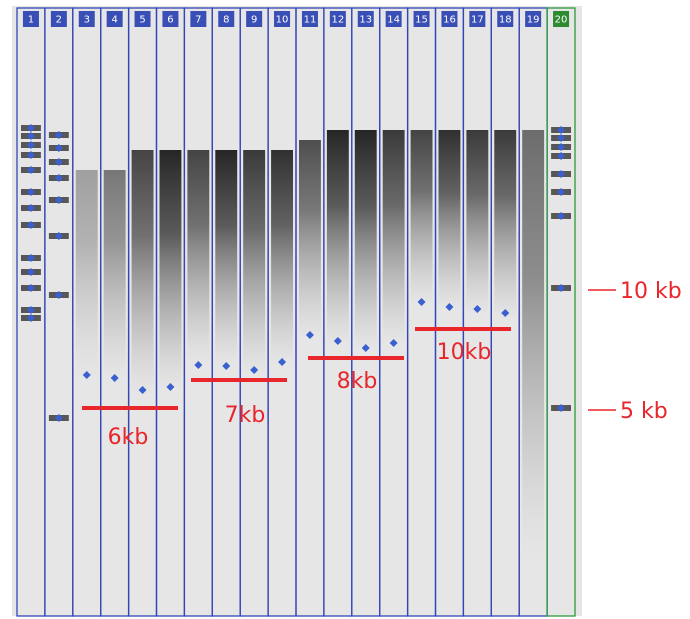  I want to click on lane-number: 11, so click(310, 20).